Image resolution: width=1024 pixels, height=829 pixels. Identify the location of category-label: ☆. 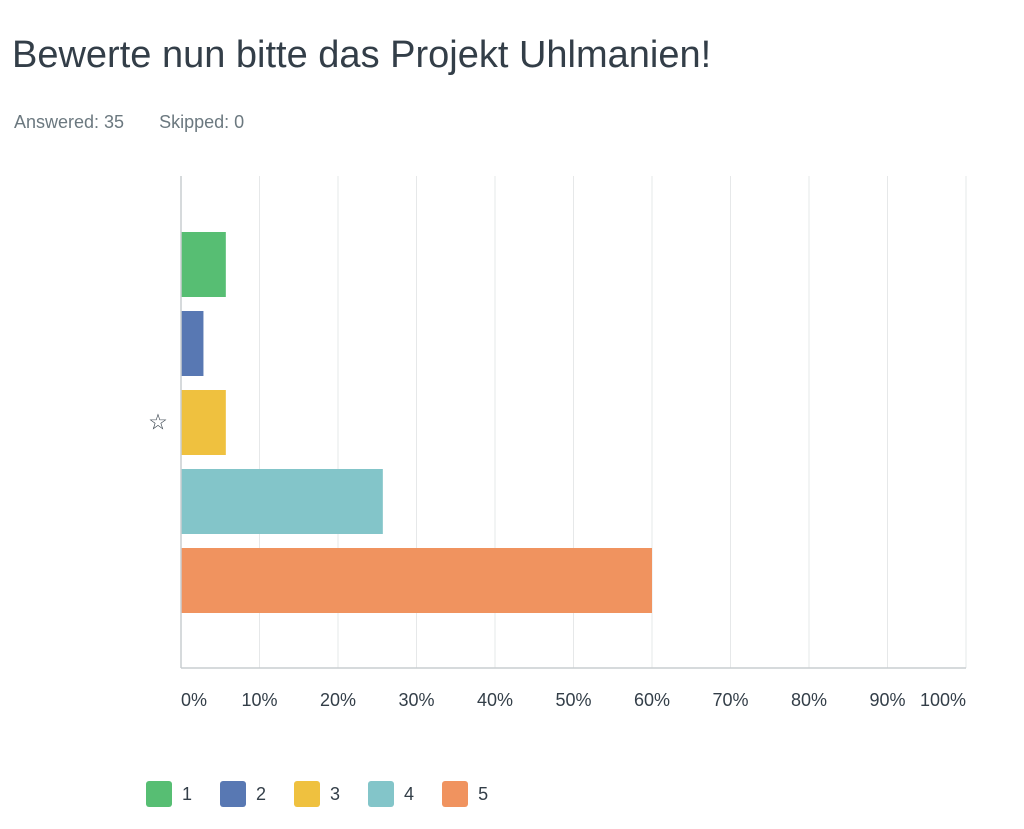
(158, 421).